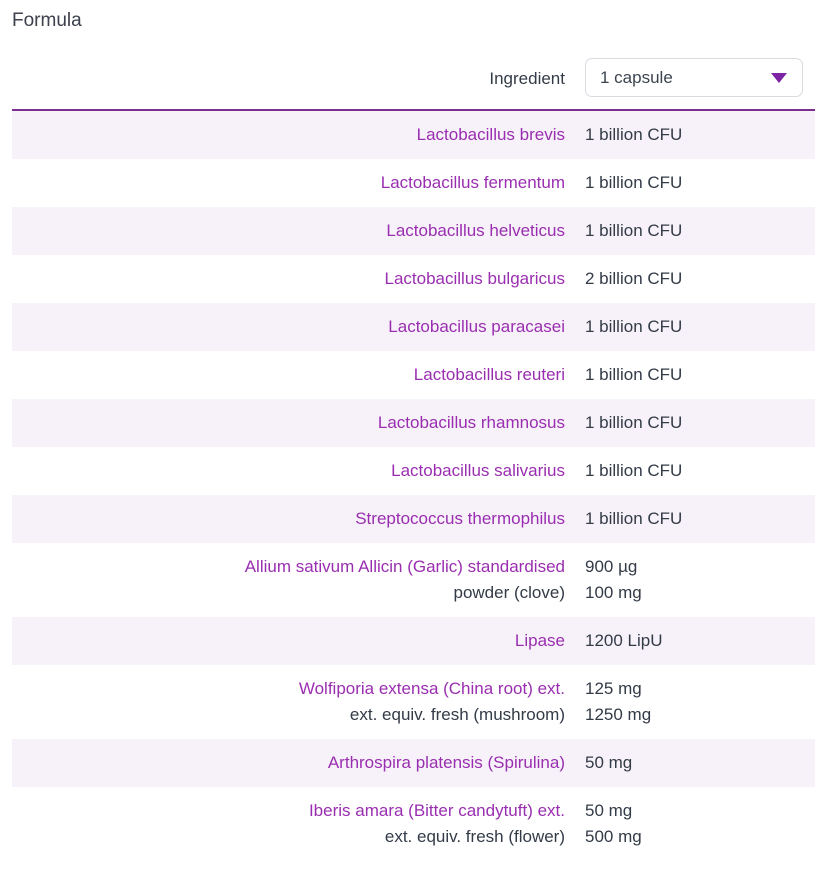 The height and width of the screenshot is (880, 824). Describe the element at coordinates (694, 77) in the screenshot. I see `serving-size-dropdown: 1 capsule` at that location.